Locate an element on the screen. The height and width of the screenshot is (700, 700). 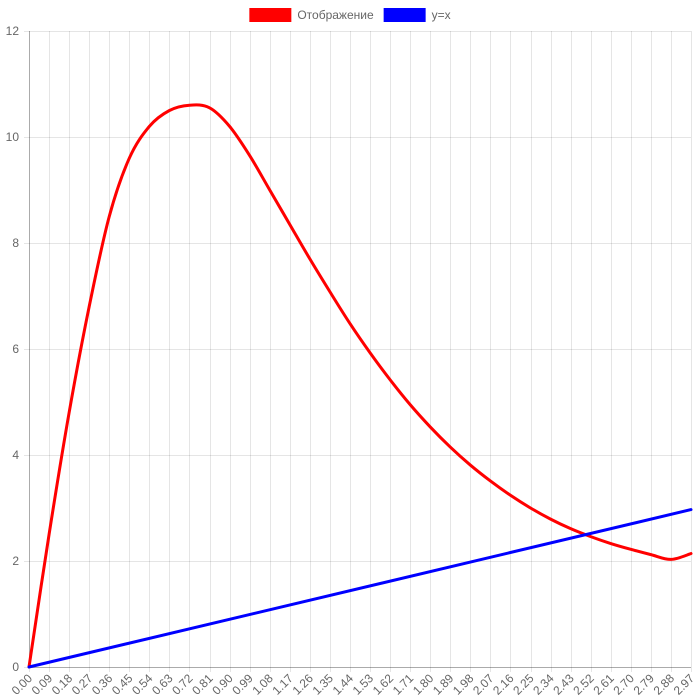
legend-label: Отображение is located at coordinates (335, 15).